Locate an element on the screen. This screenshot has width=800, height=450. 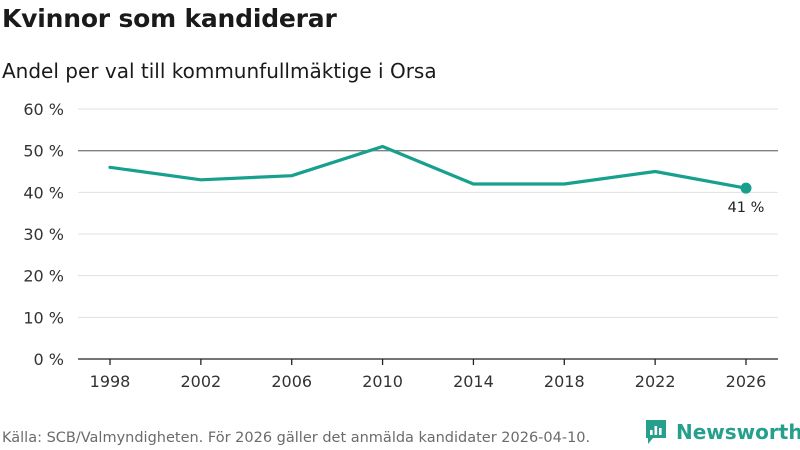
x-tick-label: 2006 is located at coordinates (291, 381).